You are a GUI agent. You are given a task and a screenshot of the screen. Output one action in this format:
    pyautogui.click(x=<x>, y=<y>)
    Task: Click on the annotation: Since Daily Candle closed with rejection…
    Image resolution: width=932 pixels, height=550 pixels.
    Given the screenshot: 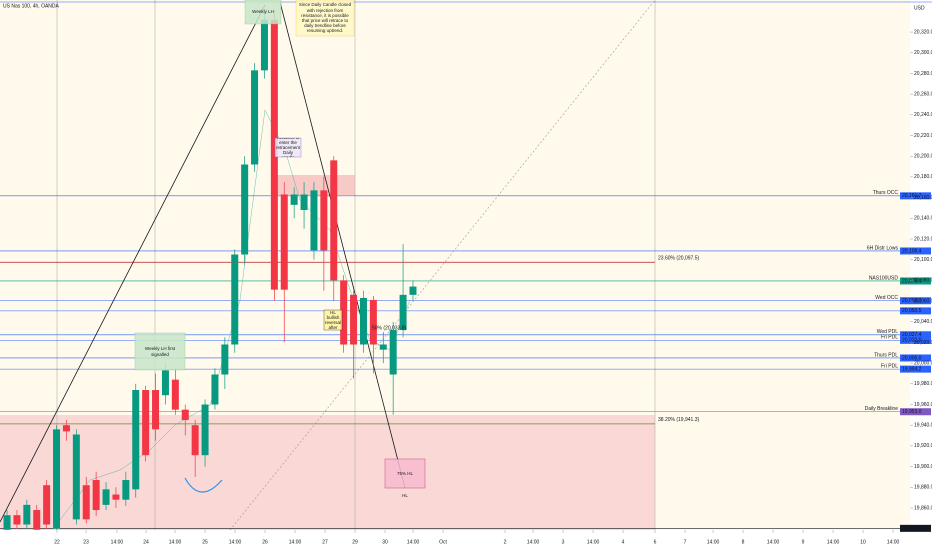 What is the action you would take?
    pyautogui.click(x=325, y=18)
    